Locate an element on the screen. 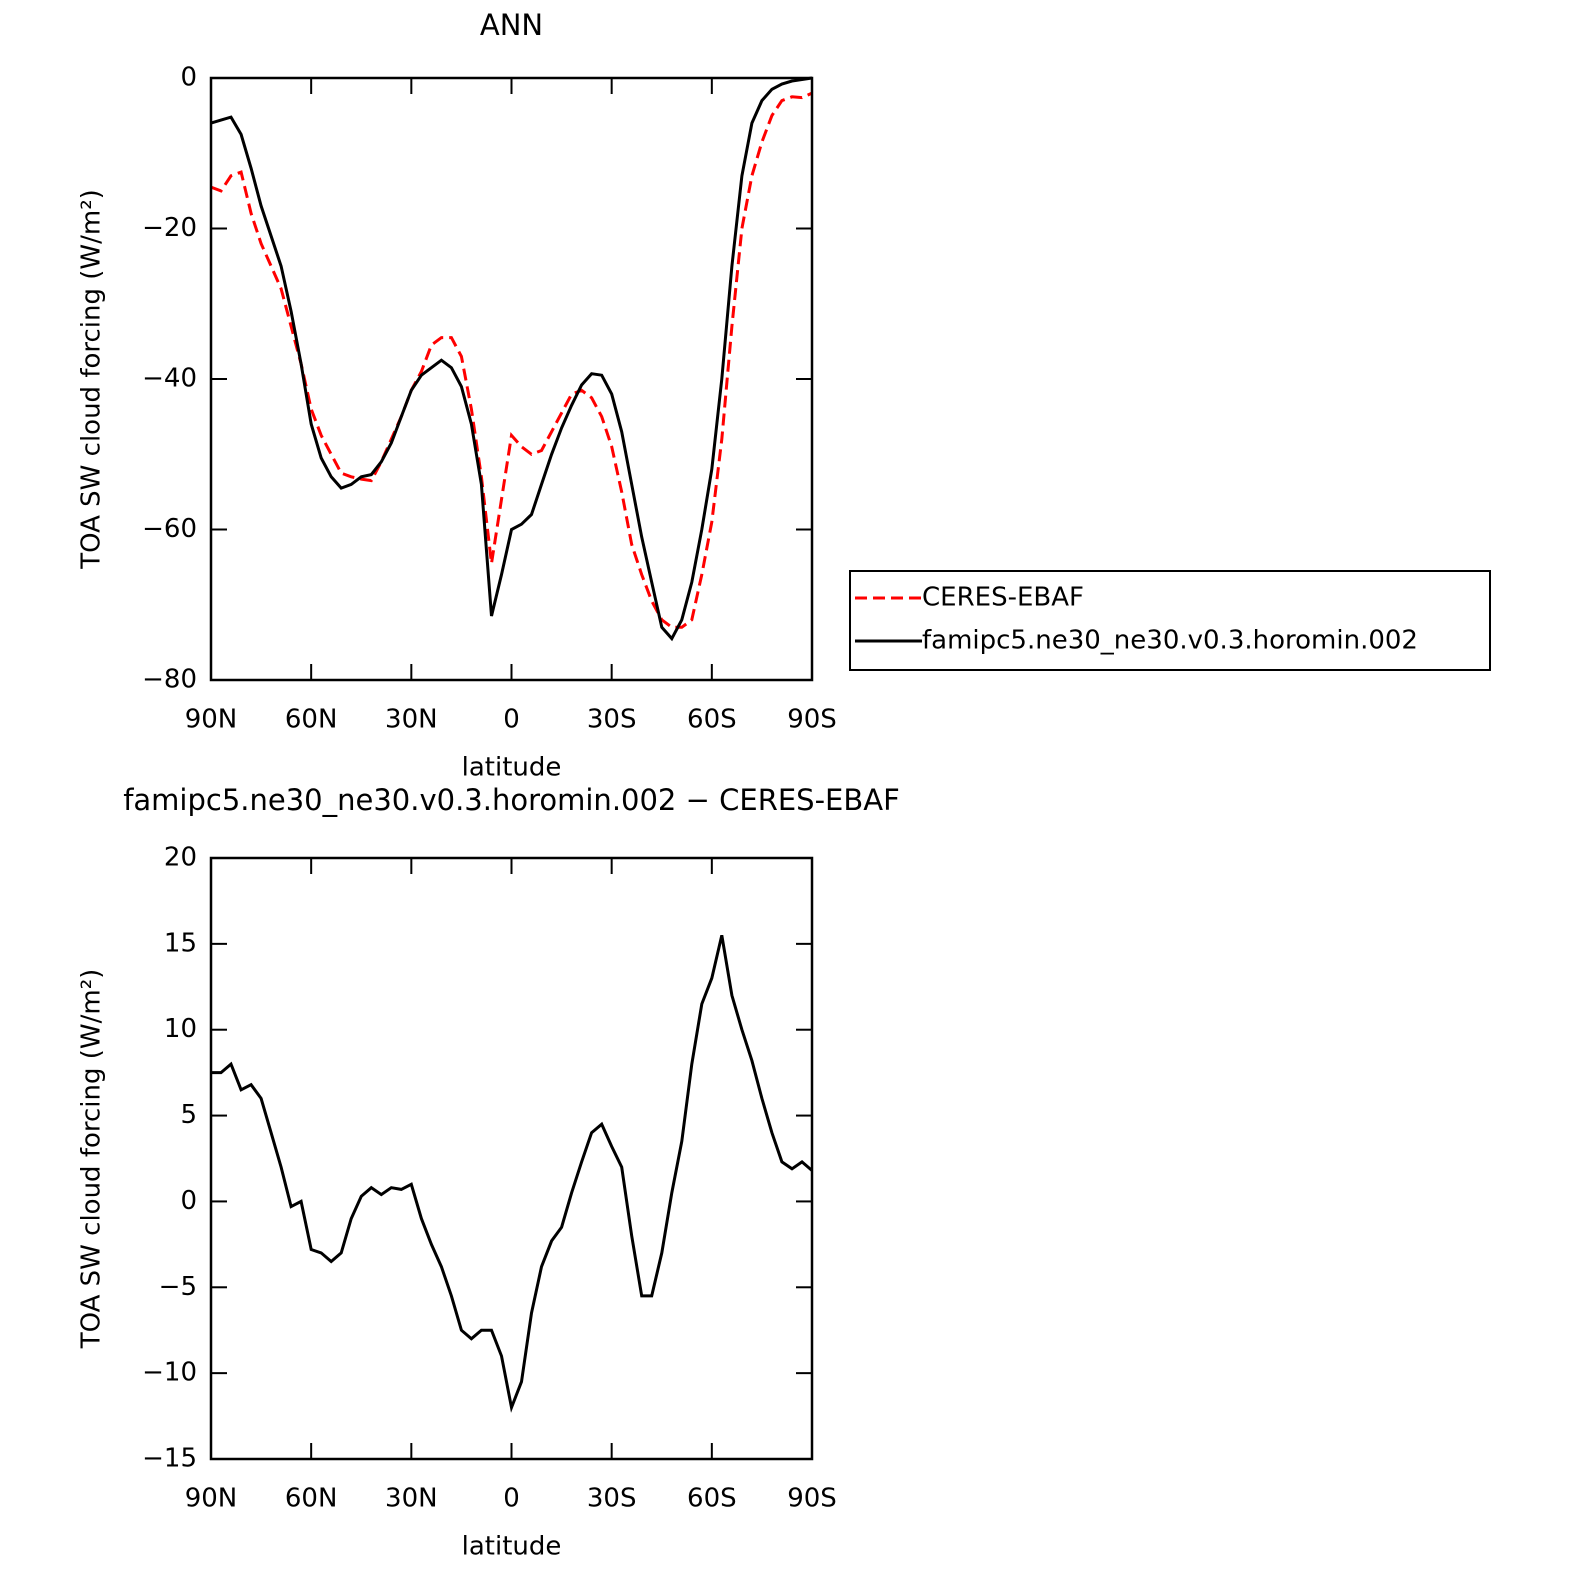 This screenshot has height=1580, width=1577. legend-box is located at coordinates (1170, 620).